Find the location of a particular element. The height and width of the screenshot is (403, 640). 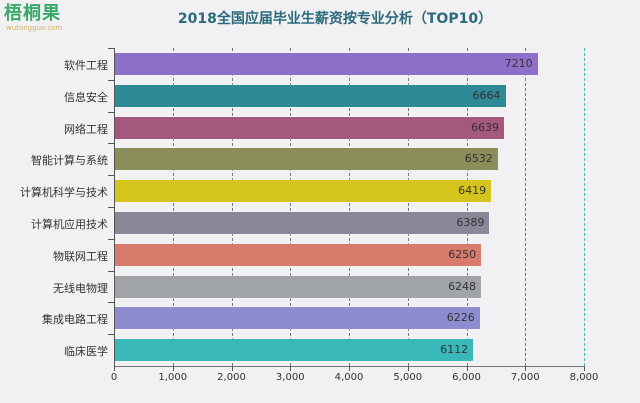

logo: 梧桐果 wutongguo.com is located at coordinates (33, 18).